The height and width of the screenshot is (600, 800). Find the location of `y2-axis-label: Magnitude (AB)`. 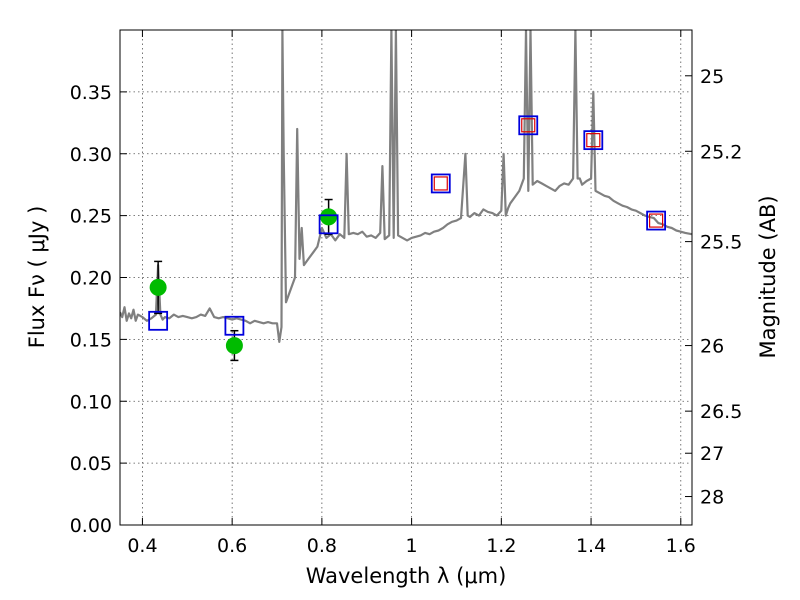

y2-axis-label: Magnitude (AB) is located at coordinates (768, 276).